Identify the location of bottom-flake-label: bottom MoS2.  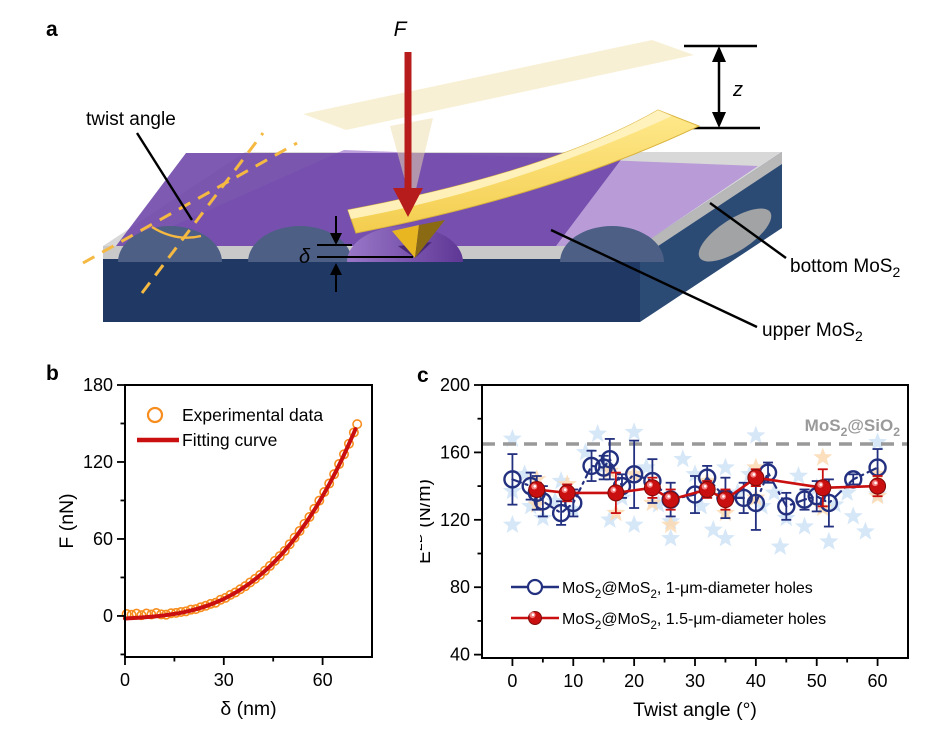
(845, 268).